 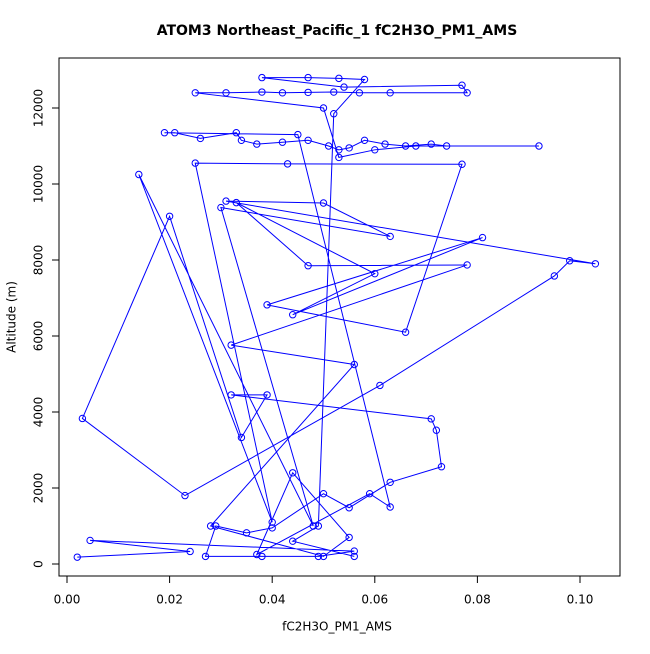 What do you see at coordinates (39, 564) in the screenshot?
I see `y-tick-label: 0` at bounding box center [39, 564].